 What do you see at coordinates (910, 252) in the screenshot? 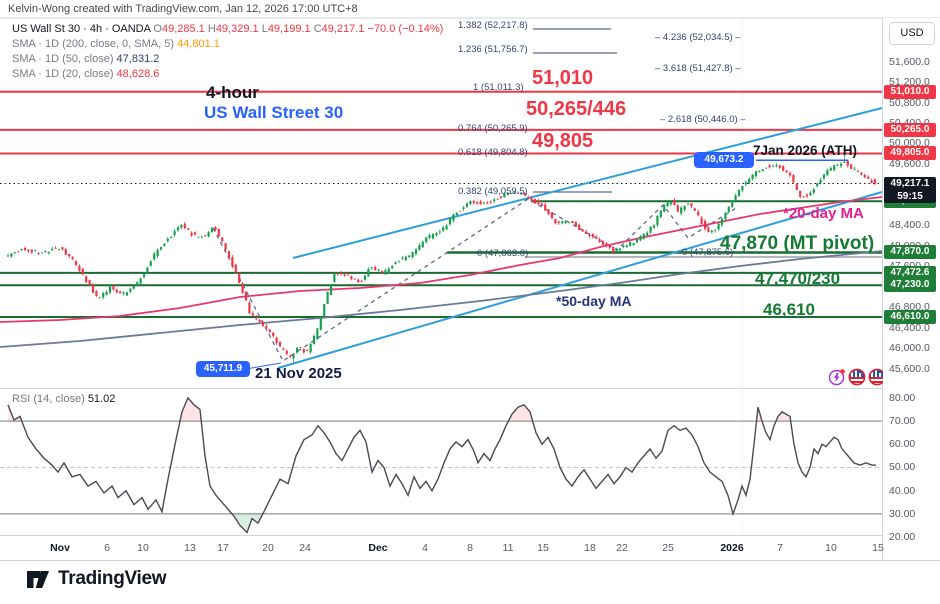
I see `level-badge-green: 47,870.0` at bounding box center [910, 252].